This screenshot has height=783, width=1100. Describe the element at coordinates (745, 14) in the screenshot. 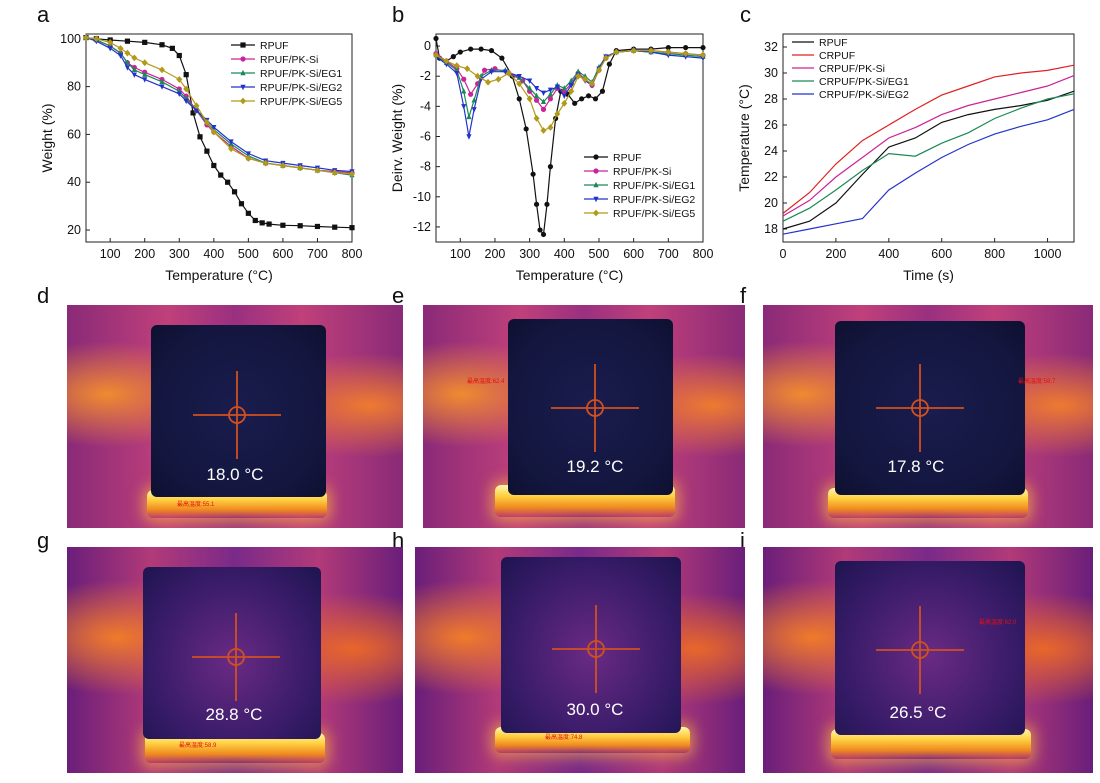

I see `panel-letter-c: c` at that location.